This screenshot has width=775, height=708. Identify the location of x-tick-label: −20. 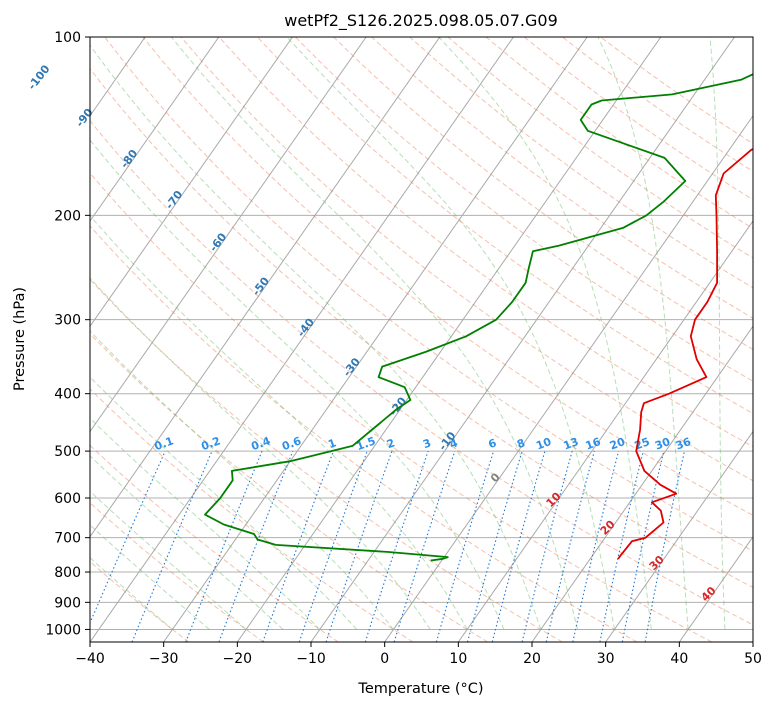
(238, 659).